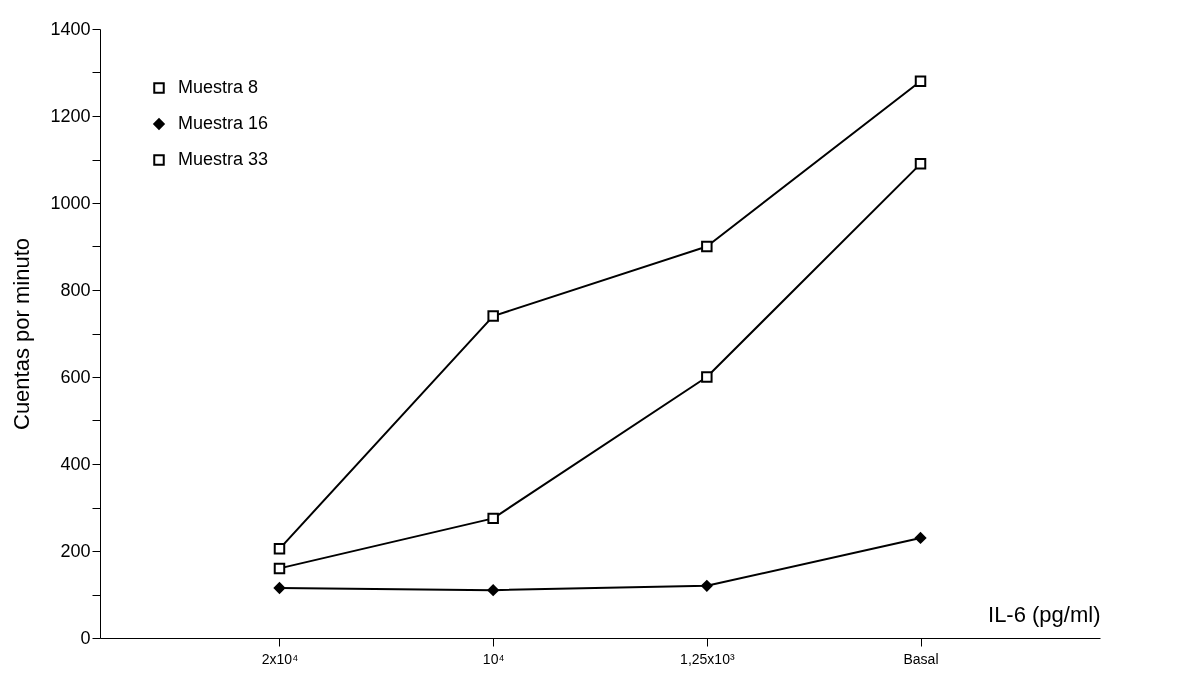 This screenshot has width=1183, height=677. I want to click on legend-label: Muestra 8, so click(218, 87).